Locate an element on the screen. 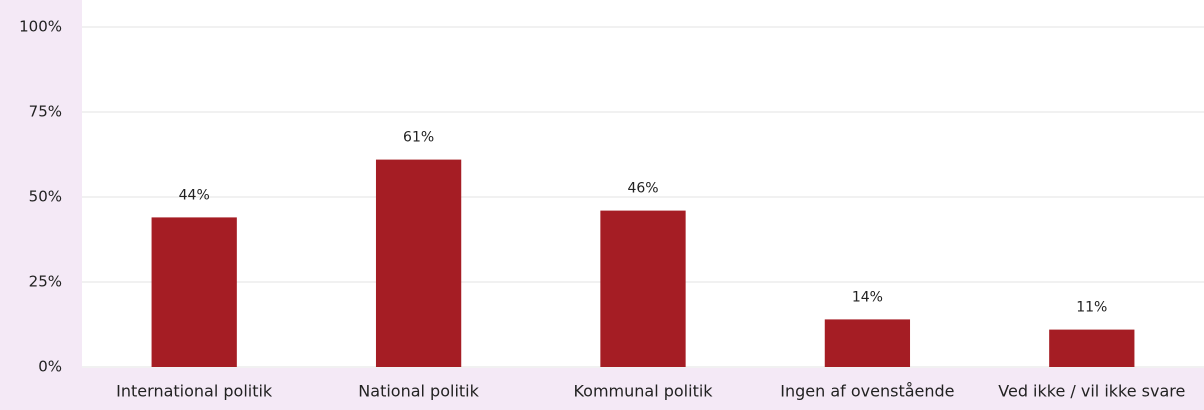 Image resolution: width=1204 pixels, height=410 pixels. x-tick-label: National politik is located at coordinates (418, 391).